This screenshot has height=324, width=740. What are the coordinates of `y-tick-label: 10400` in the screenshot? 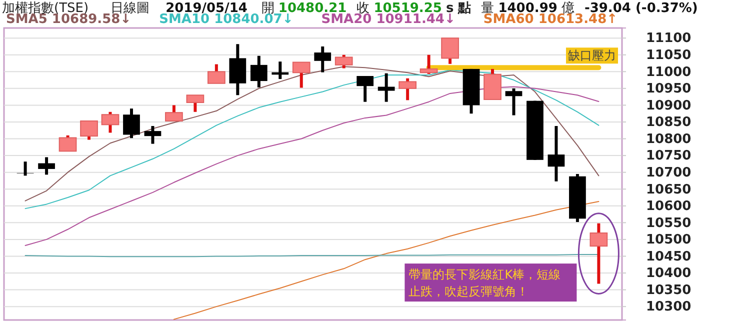 It's located at (669, 274).